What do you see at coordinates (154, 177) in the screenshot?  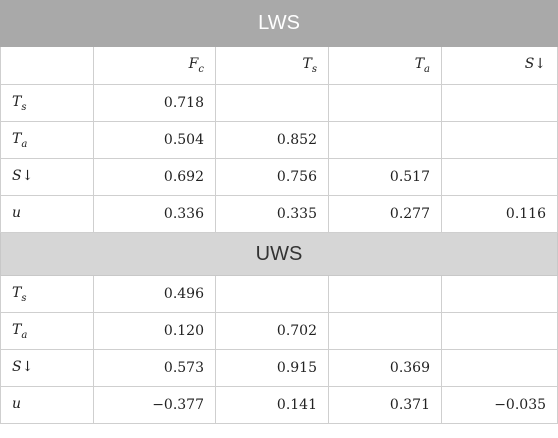 I see `table-cell: 0.692` at bounding box center [154, 177].